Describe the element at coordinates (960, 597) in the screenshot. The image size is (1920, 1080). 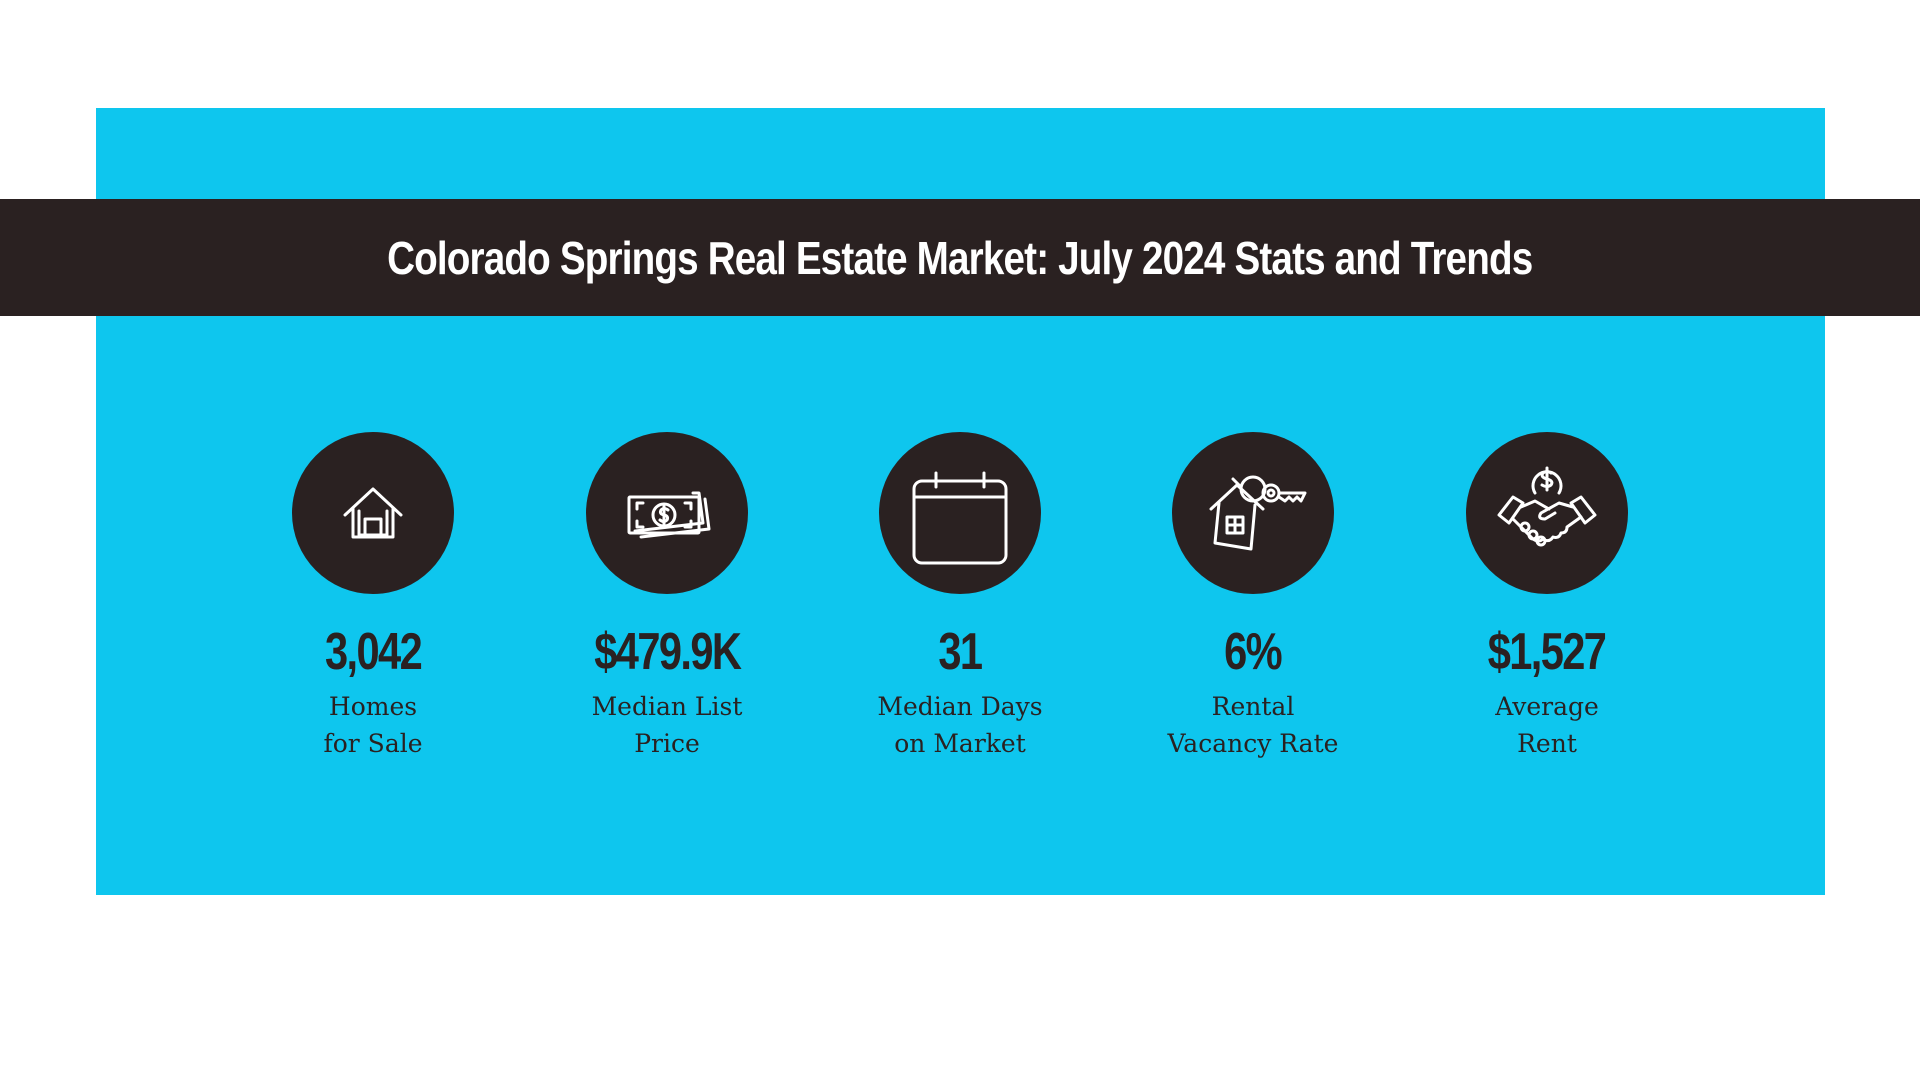
I see `stat-median-days-on-market: 31 Median Days on Market` at that location.